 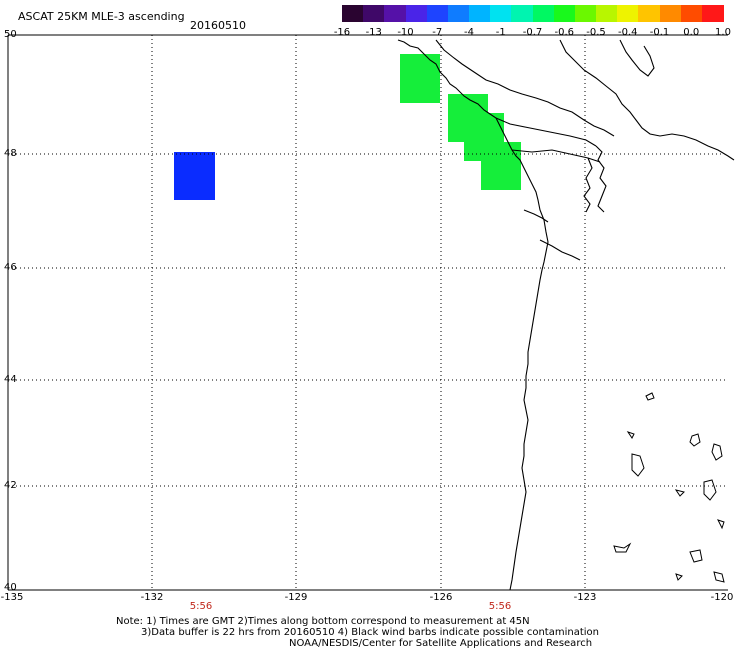 I want to click on color-scale-tick-label: 0.0, so click(x=691, y=32).